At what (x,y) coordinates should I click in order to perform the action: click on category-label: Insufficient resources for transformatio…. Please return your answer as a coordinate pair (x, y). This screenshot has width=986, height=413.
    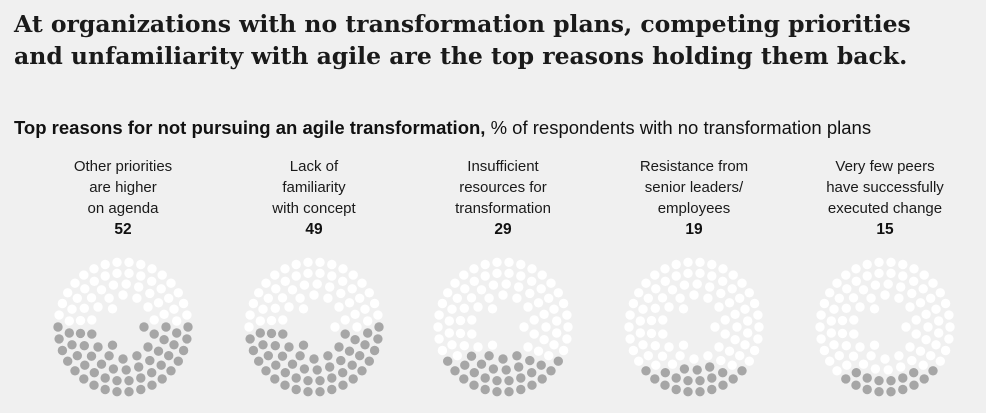
    Looking at the image, I should click on (503, 187).